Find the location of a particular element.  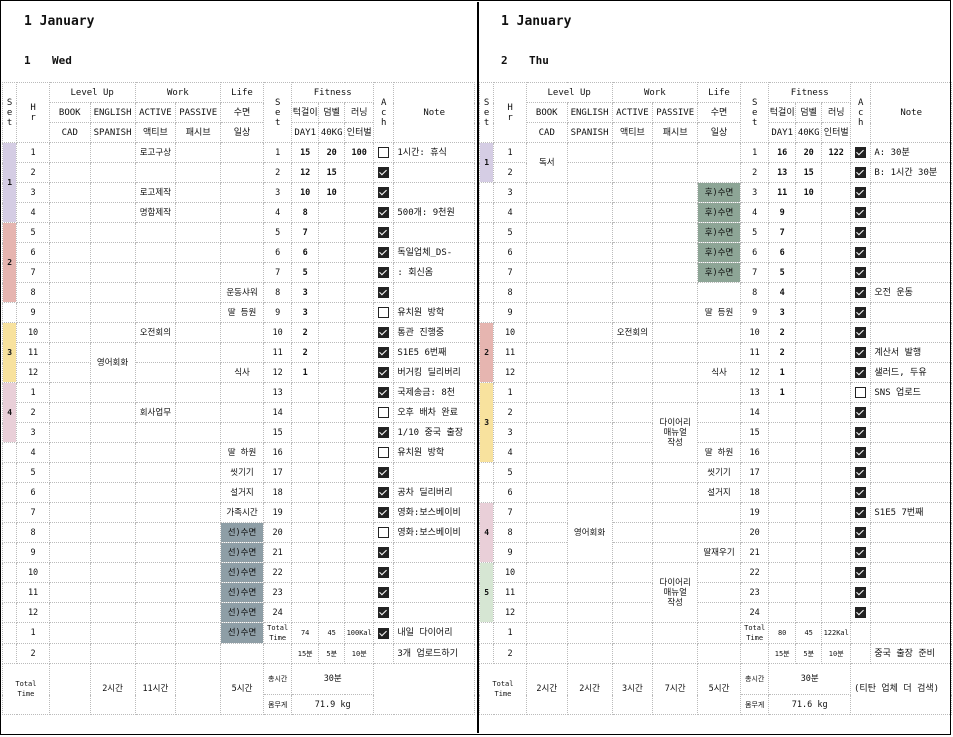

footer-total-label: Total Time is located at coordinates (503, 689).